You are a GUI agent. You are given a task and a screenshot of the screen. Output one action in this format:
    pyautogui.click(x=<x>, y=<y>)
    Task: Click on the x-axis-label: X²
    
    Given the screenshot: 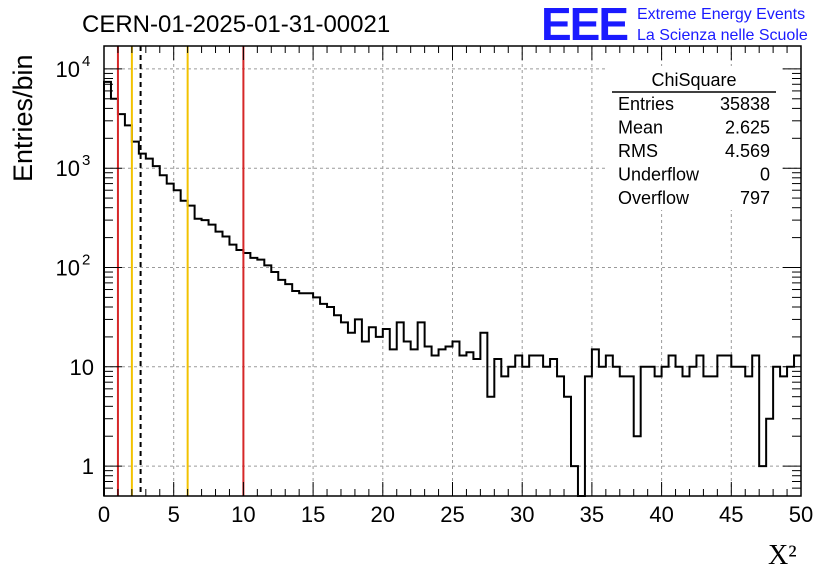 What is the action you would take?
    pyautogui.click(x=782, y=555)
    